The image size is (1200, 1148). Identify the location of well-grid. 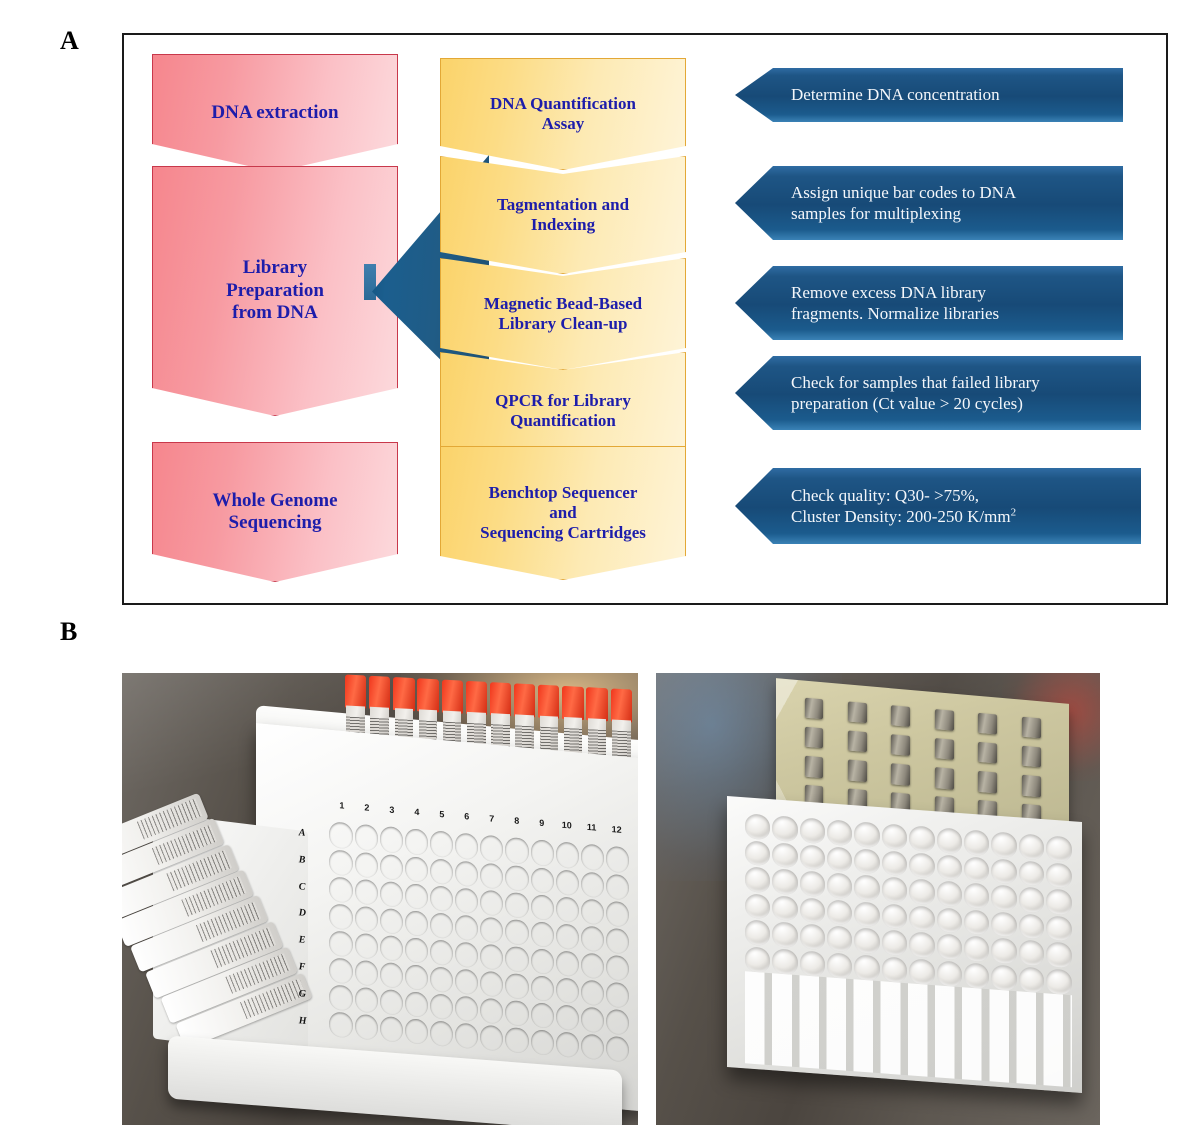
(480, 941).